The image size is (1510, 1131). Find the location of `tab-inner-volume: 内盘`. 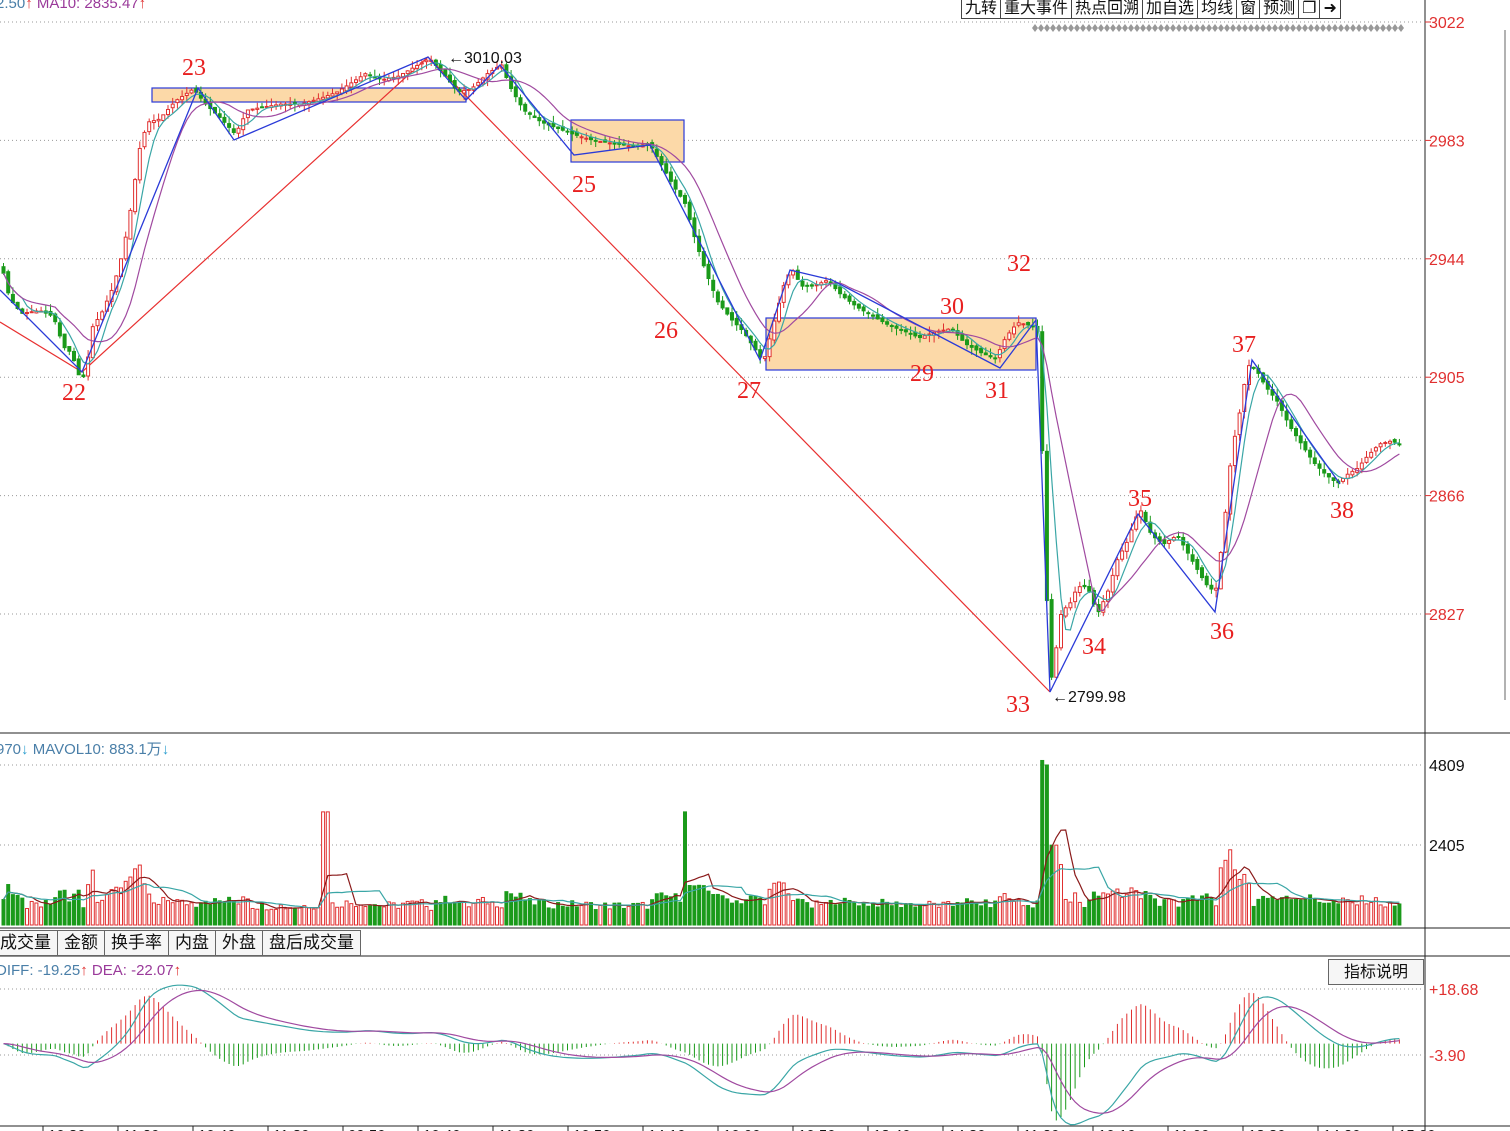

tab-inner-volume: 内盘 is located at coordinates (192, 943).